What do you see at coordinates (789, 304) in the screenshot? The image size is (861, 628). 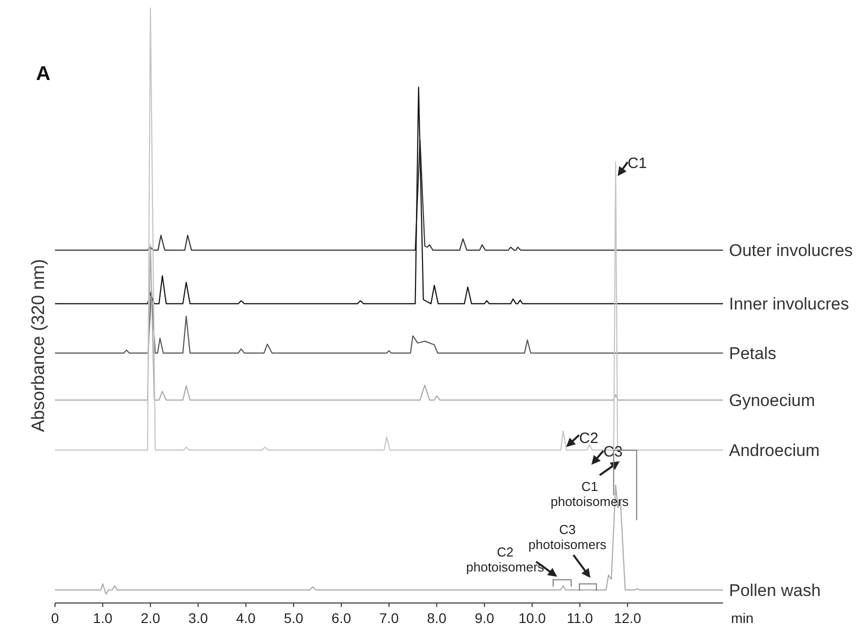 I see `series-label: Inner involucres` at bounding box center [789, 304].